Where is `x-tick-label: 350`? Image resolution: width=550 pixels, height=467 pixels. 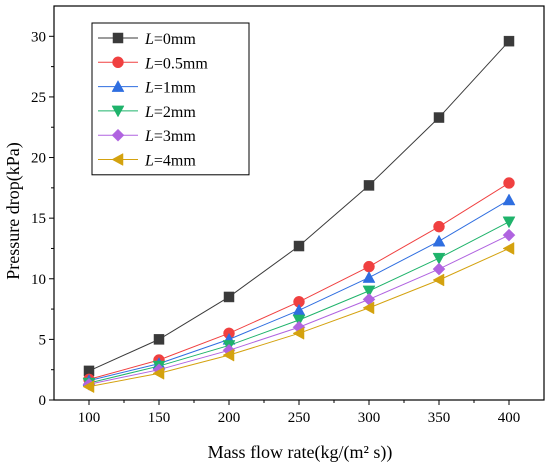 x-tick-label: 350 is located at coordinates (439, 418).